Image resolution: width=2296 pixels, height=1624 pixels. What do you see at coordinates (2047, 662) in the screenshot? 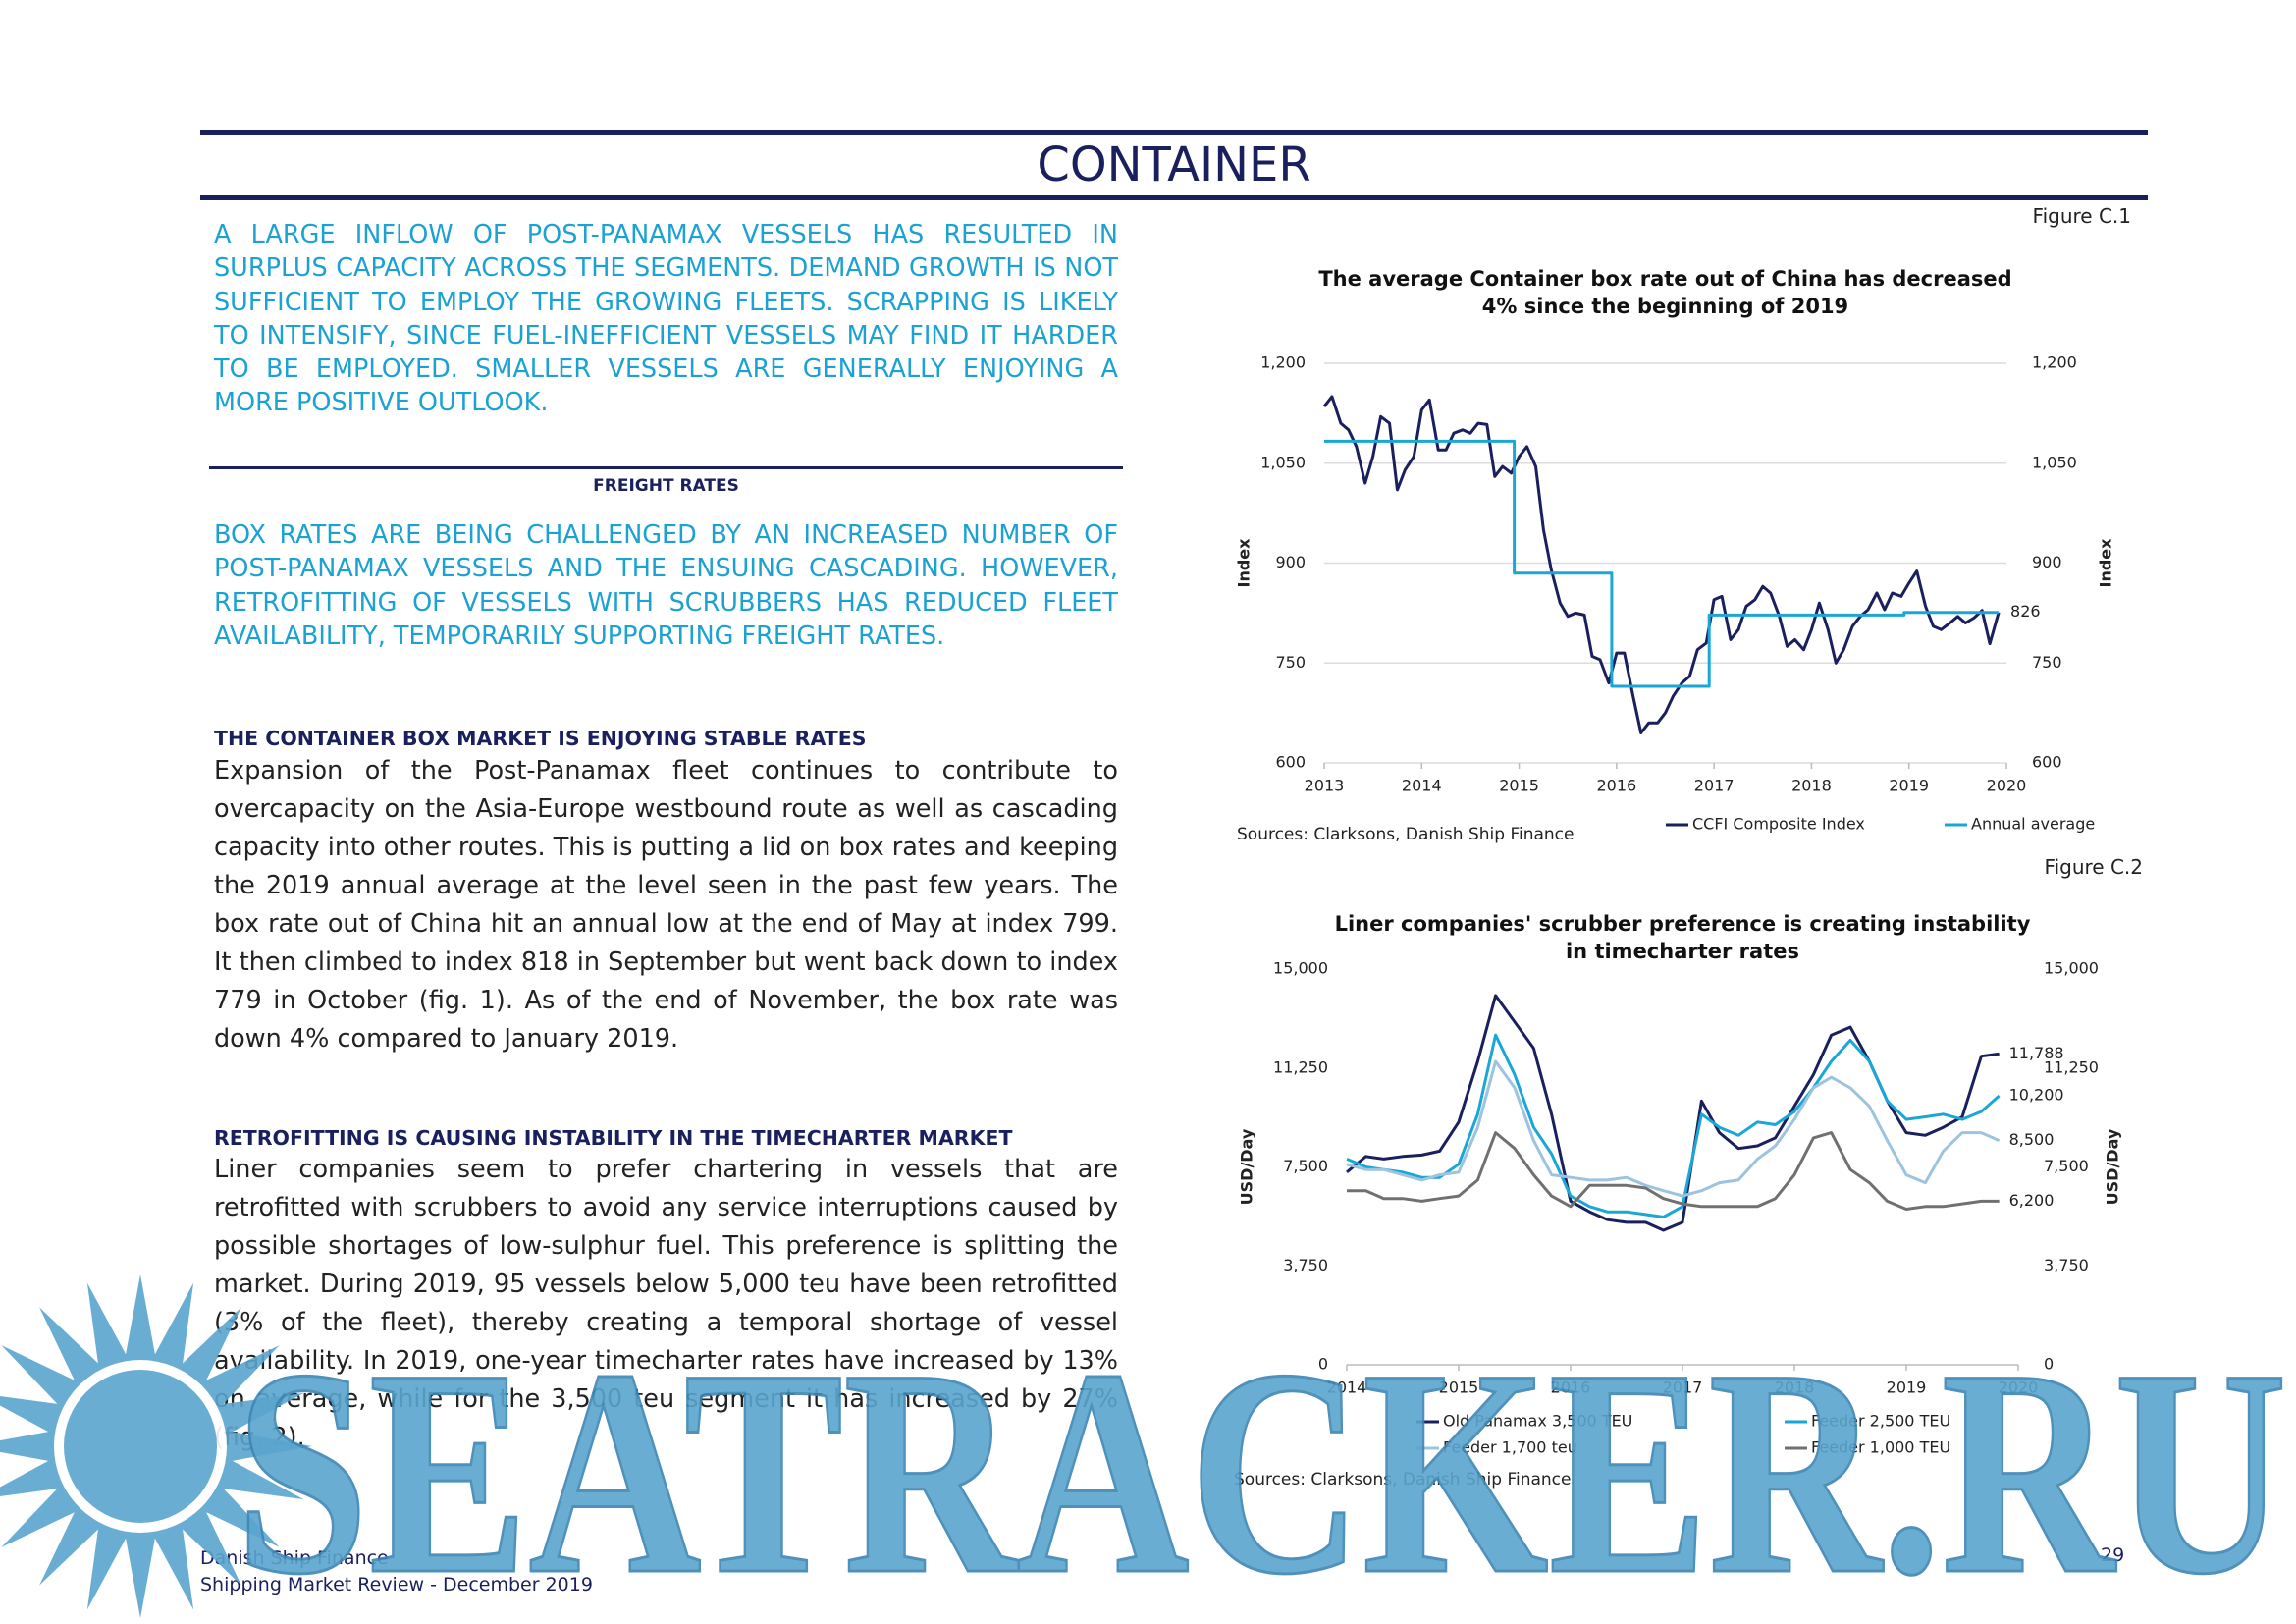
I see `y2-tick-label: 750` at bounding box center [2047, 662].